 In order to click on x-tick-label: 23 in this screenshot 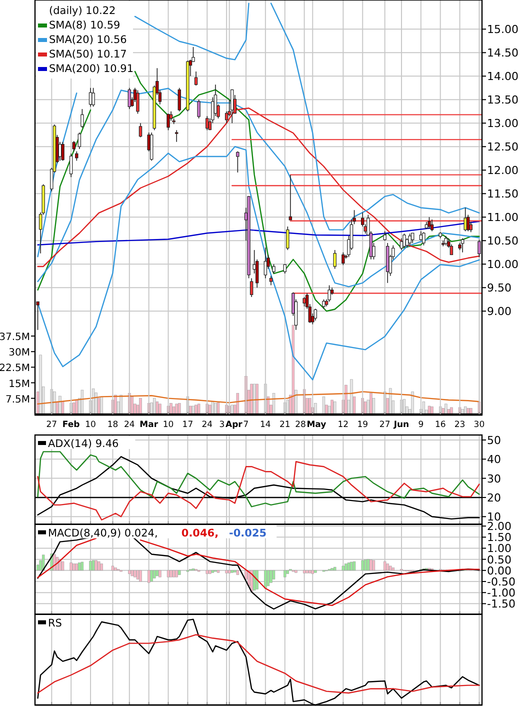, I will do `click(460, 425)`.